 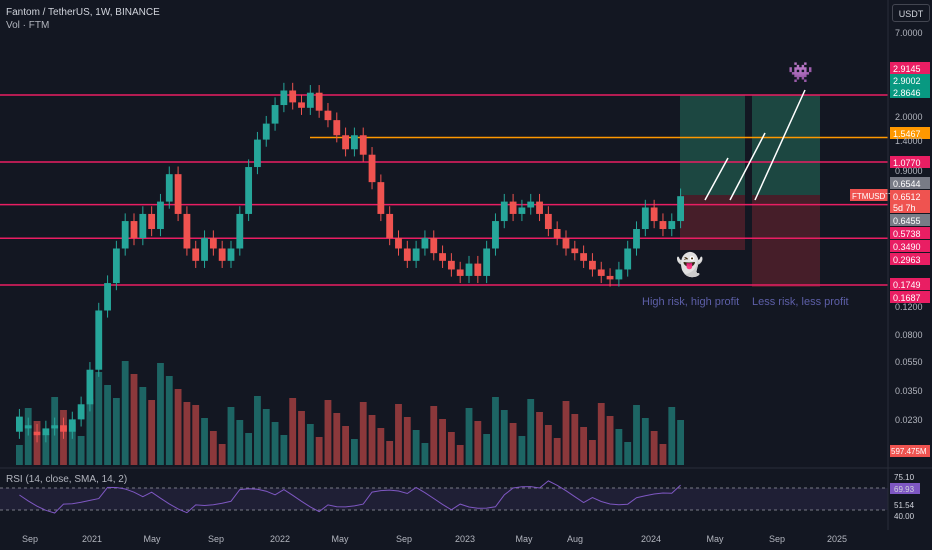 I want to click on rsi-value: 75.10, so click(x=904, y=477).